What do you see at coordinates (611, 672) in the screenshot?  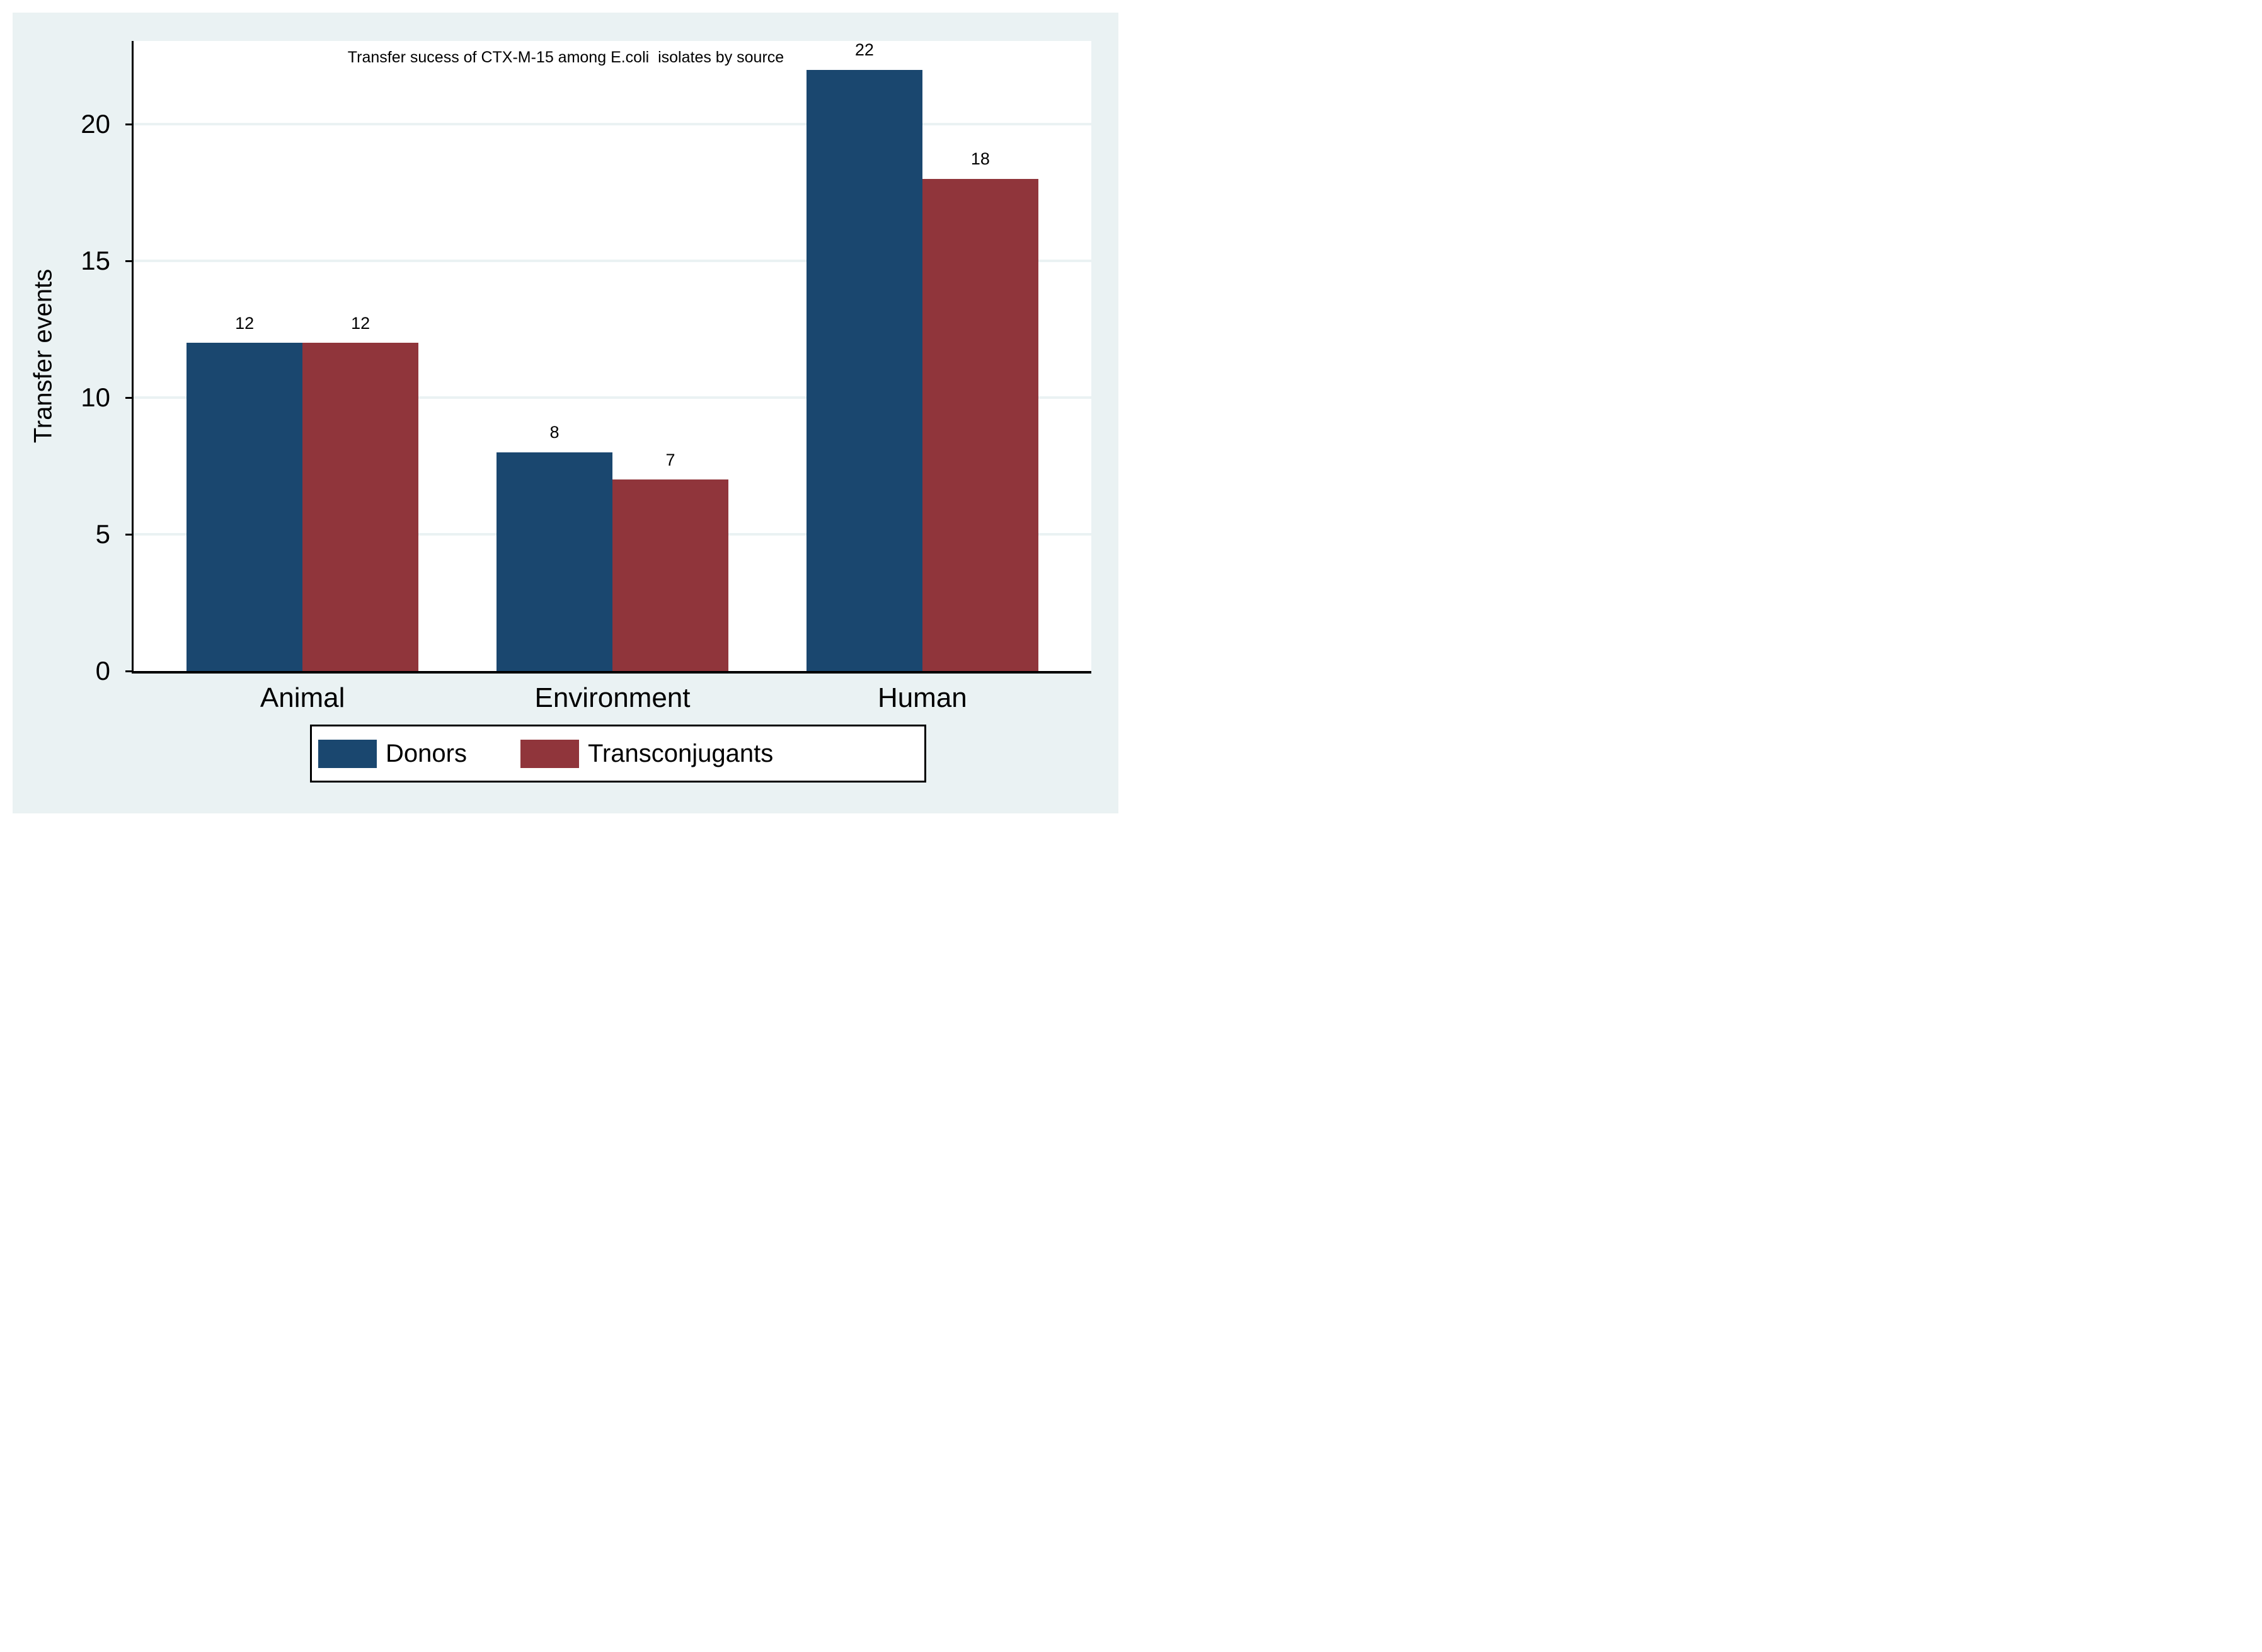 I see `x-axis-line` at bounding box center [611, 672].